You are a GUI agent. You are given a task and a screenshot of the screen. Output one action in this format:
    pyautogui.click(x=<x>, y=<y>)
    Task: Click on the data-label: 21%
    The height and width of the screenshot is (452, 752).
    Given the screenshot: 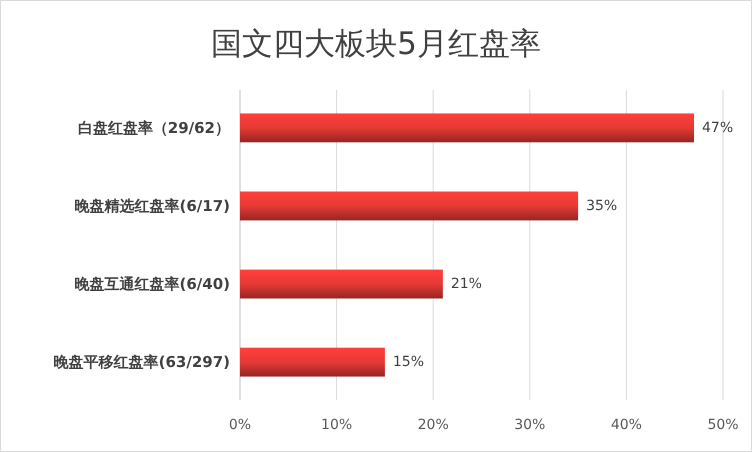 What is the action you would take?
    pyautogui.click(x=466, y=284)
    